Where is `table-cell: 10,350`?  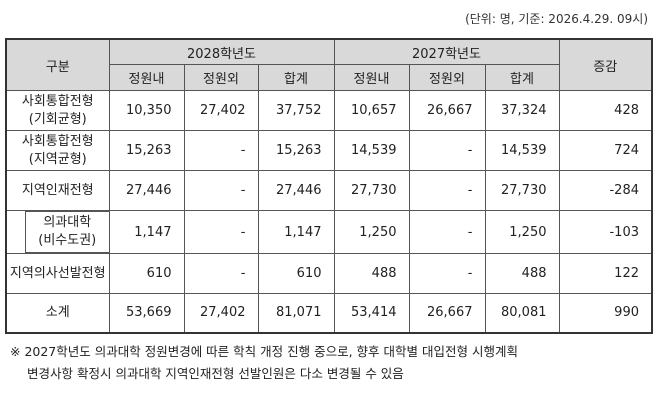 table-cell: 10,350 is located at coordinates (146, 110).